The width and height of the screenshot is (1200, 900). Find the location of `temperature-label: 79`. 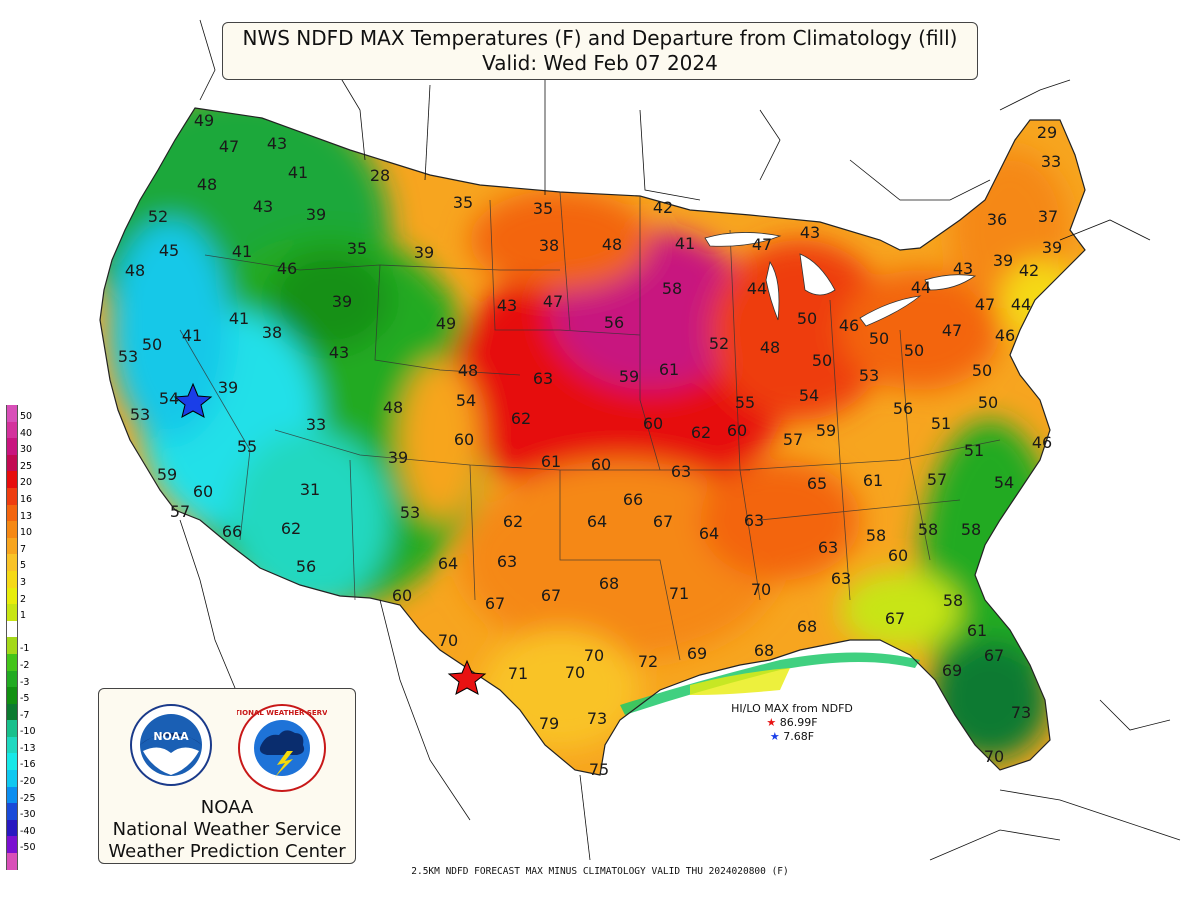

temperature-label: 79 is located at coordinates (549, 723).